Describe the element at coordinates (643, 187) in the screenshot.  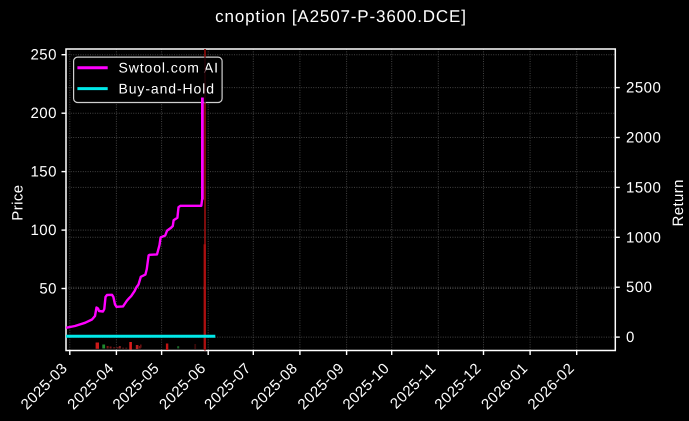
I see `svg-text: 1500` at that location.